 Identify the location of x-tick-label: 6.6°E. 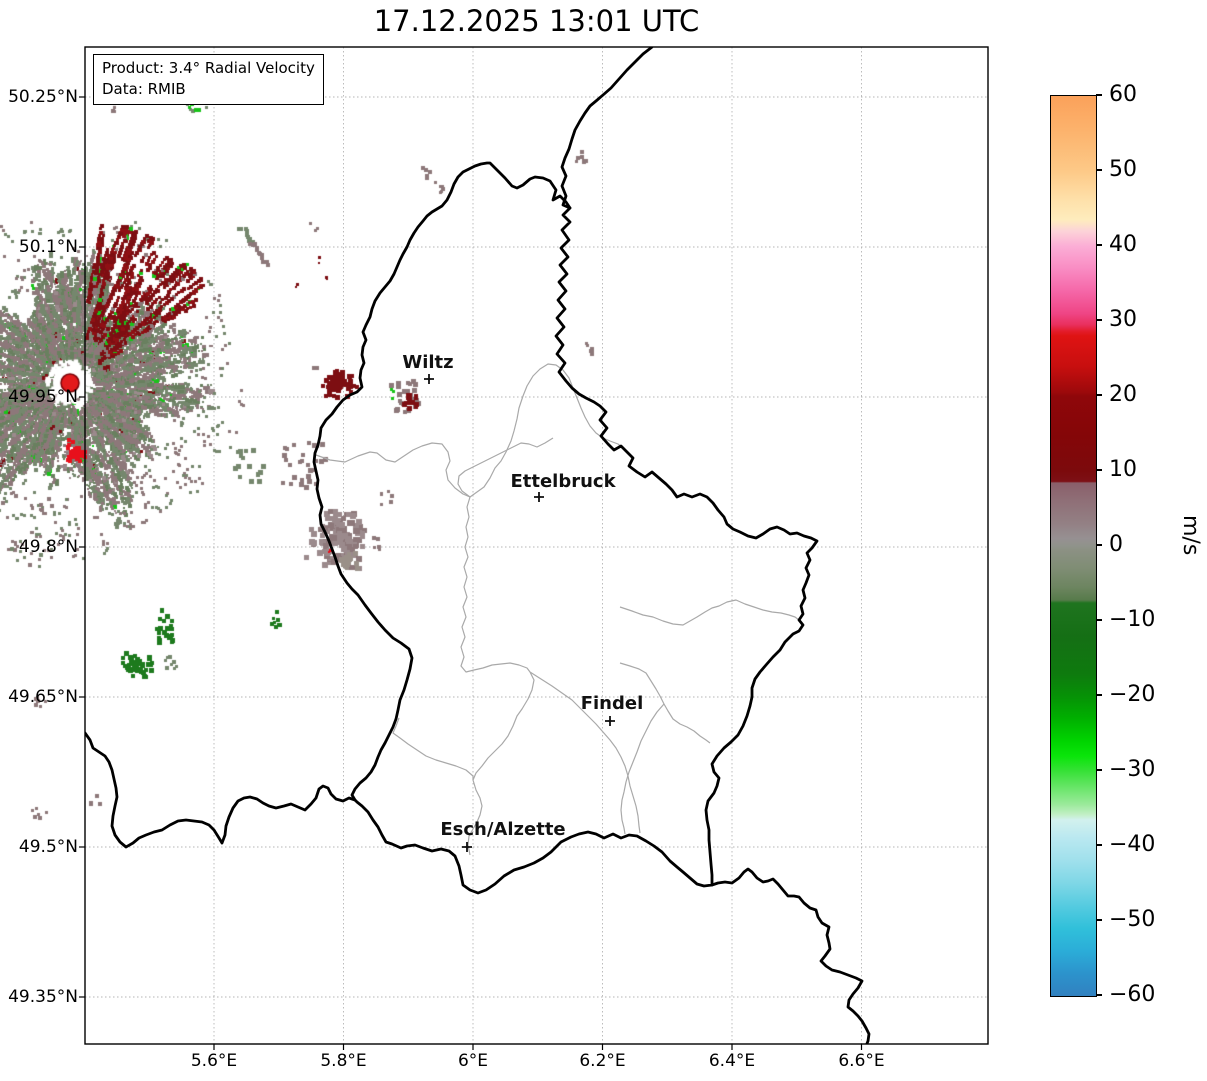
(861, 1061).